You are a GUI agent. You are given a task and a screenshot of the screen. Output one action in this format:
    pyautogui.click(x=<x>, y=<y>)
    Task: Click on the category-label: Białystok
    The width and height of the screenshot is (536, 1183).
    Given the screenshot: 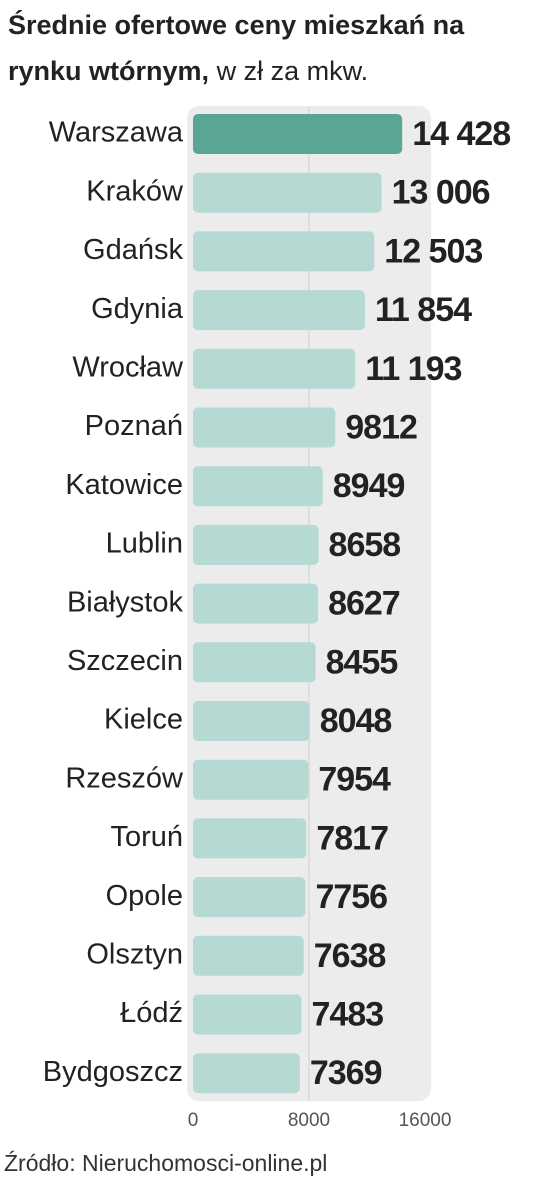 What is the action you would take?
    pyautogui.click(x=125, y=602)
    